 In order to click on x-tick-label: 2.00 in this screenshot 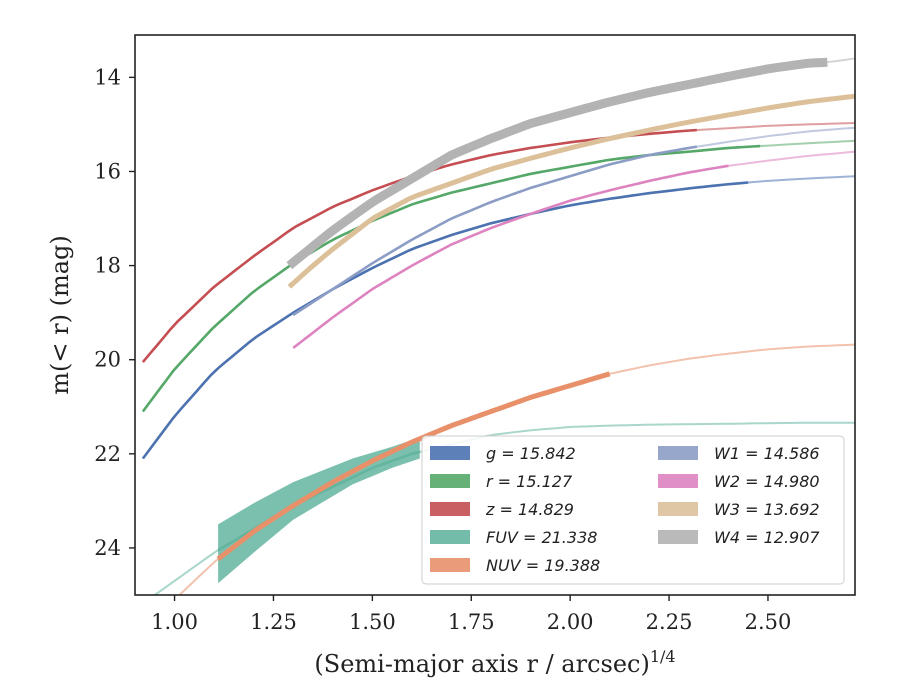, I will do `click(570, 622)`.